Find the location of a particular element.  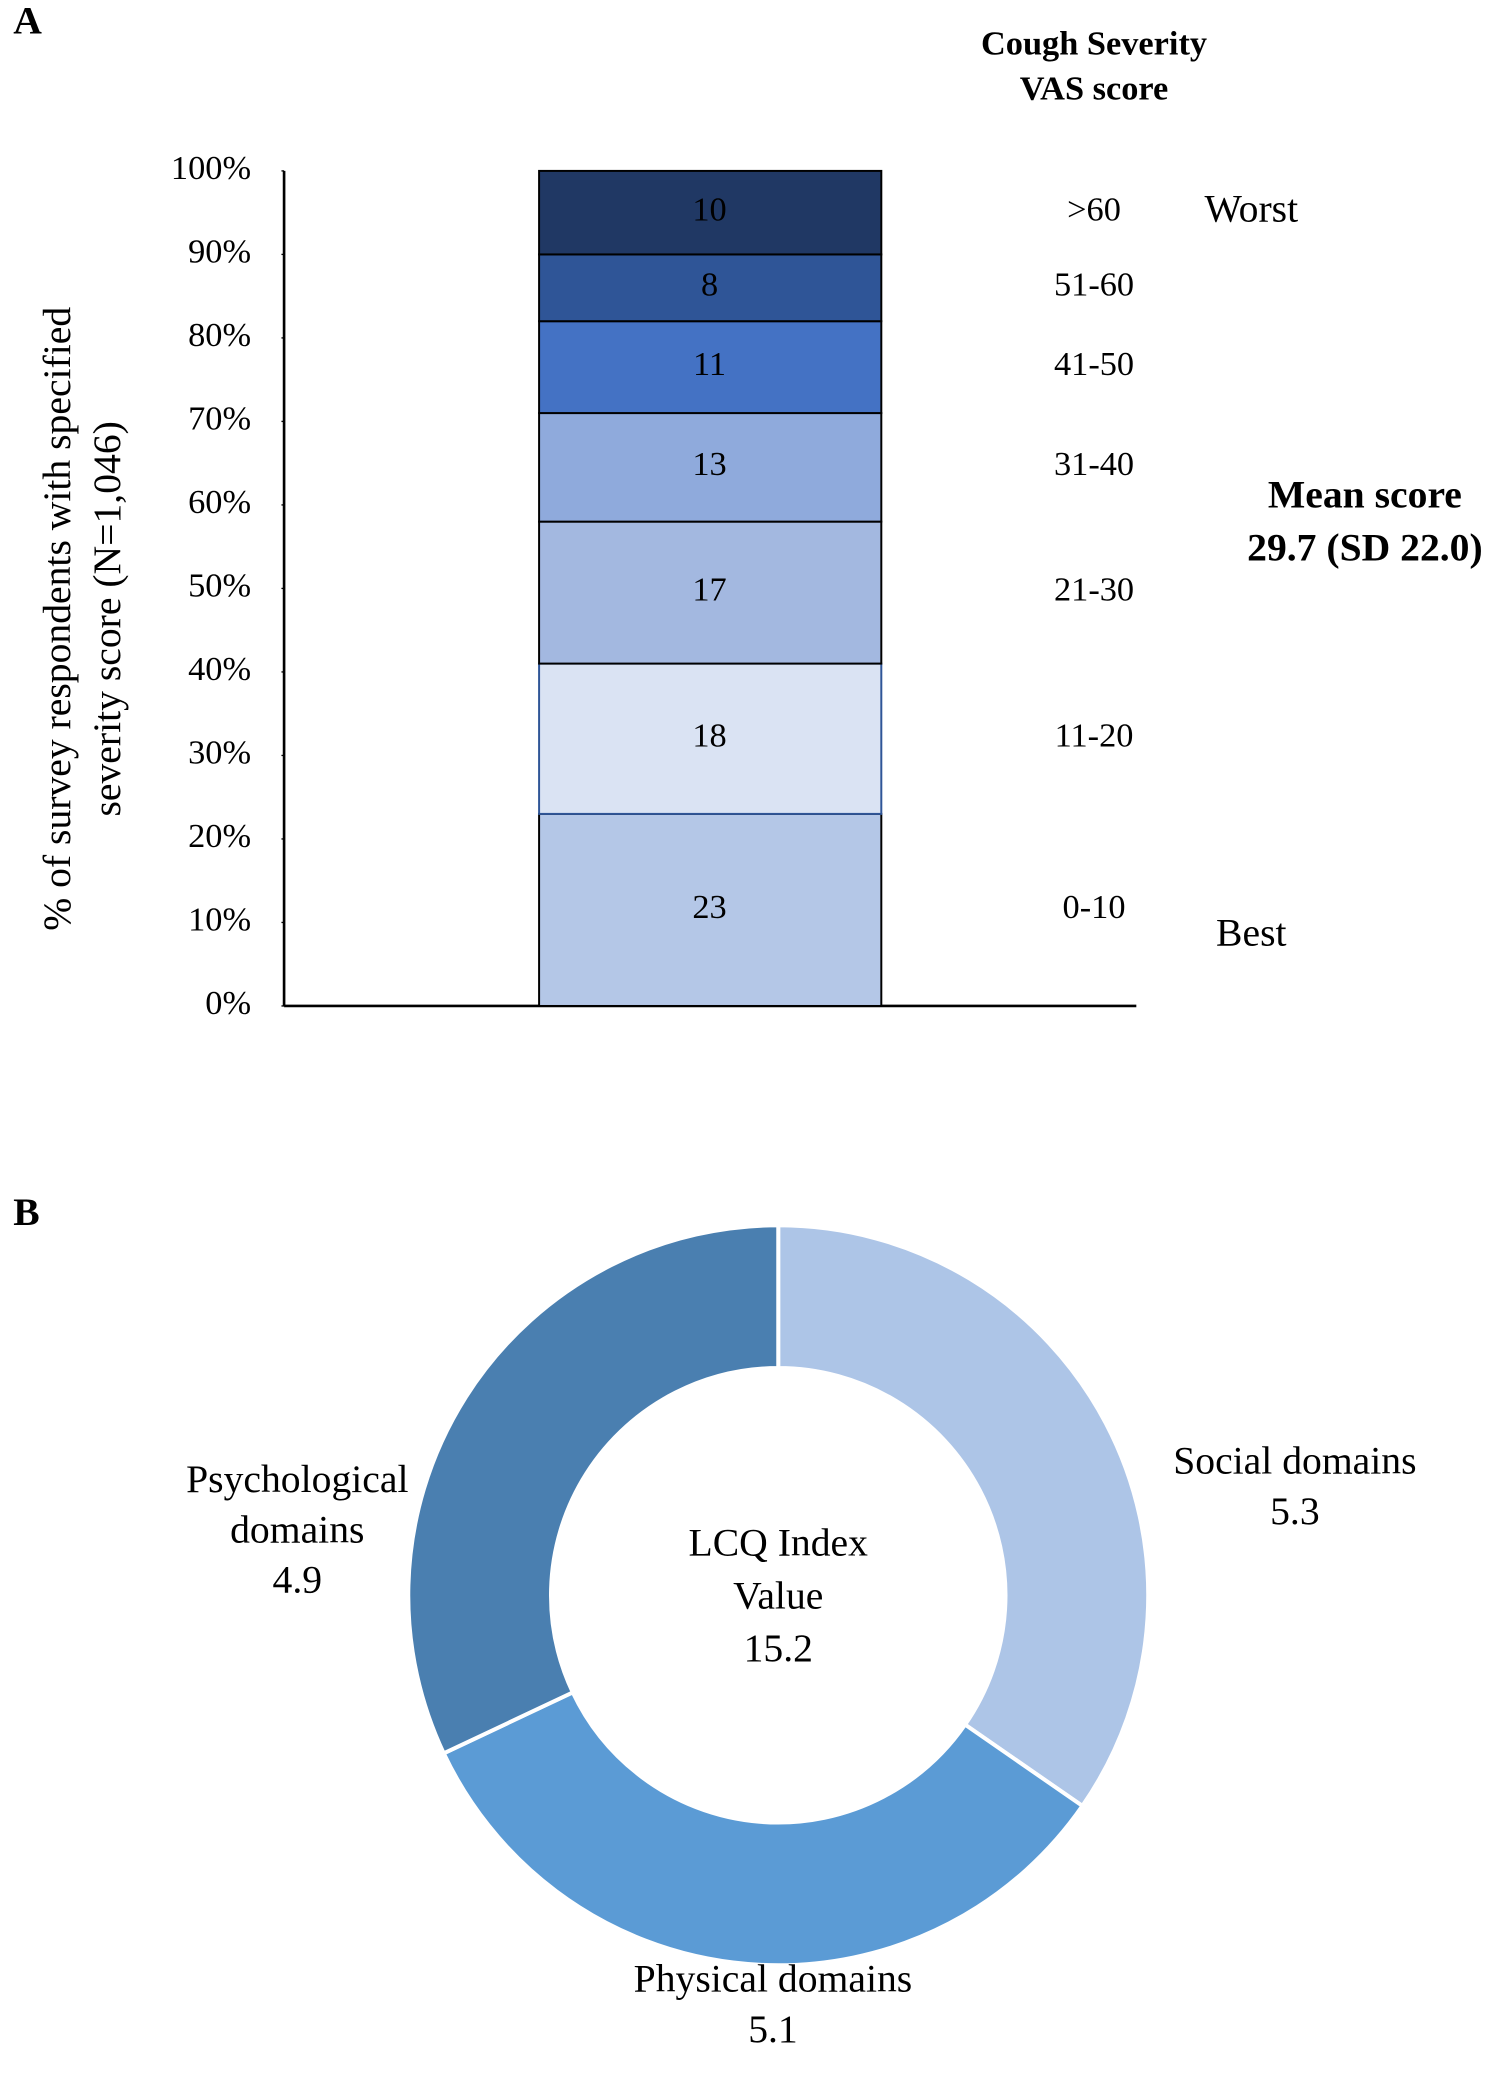

value-label: 10 is located at coordinates (709, 210).